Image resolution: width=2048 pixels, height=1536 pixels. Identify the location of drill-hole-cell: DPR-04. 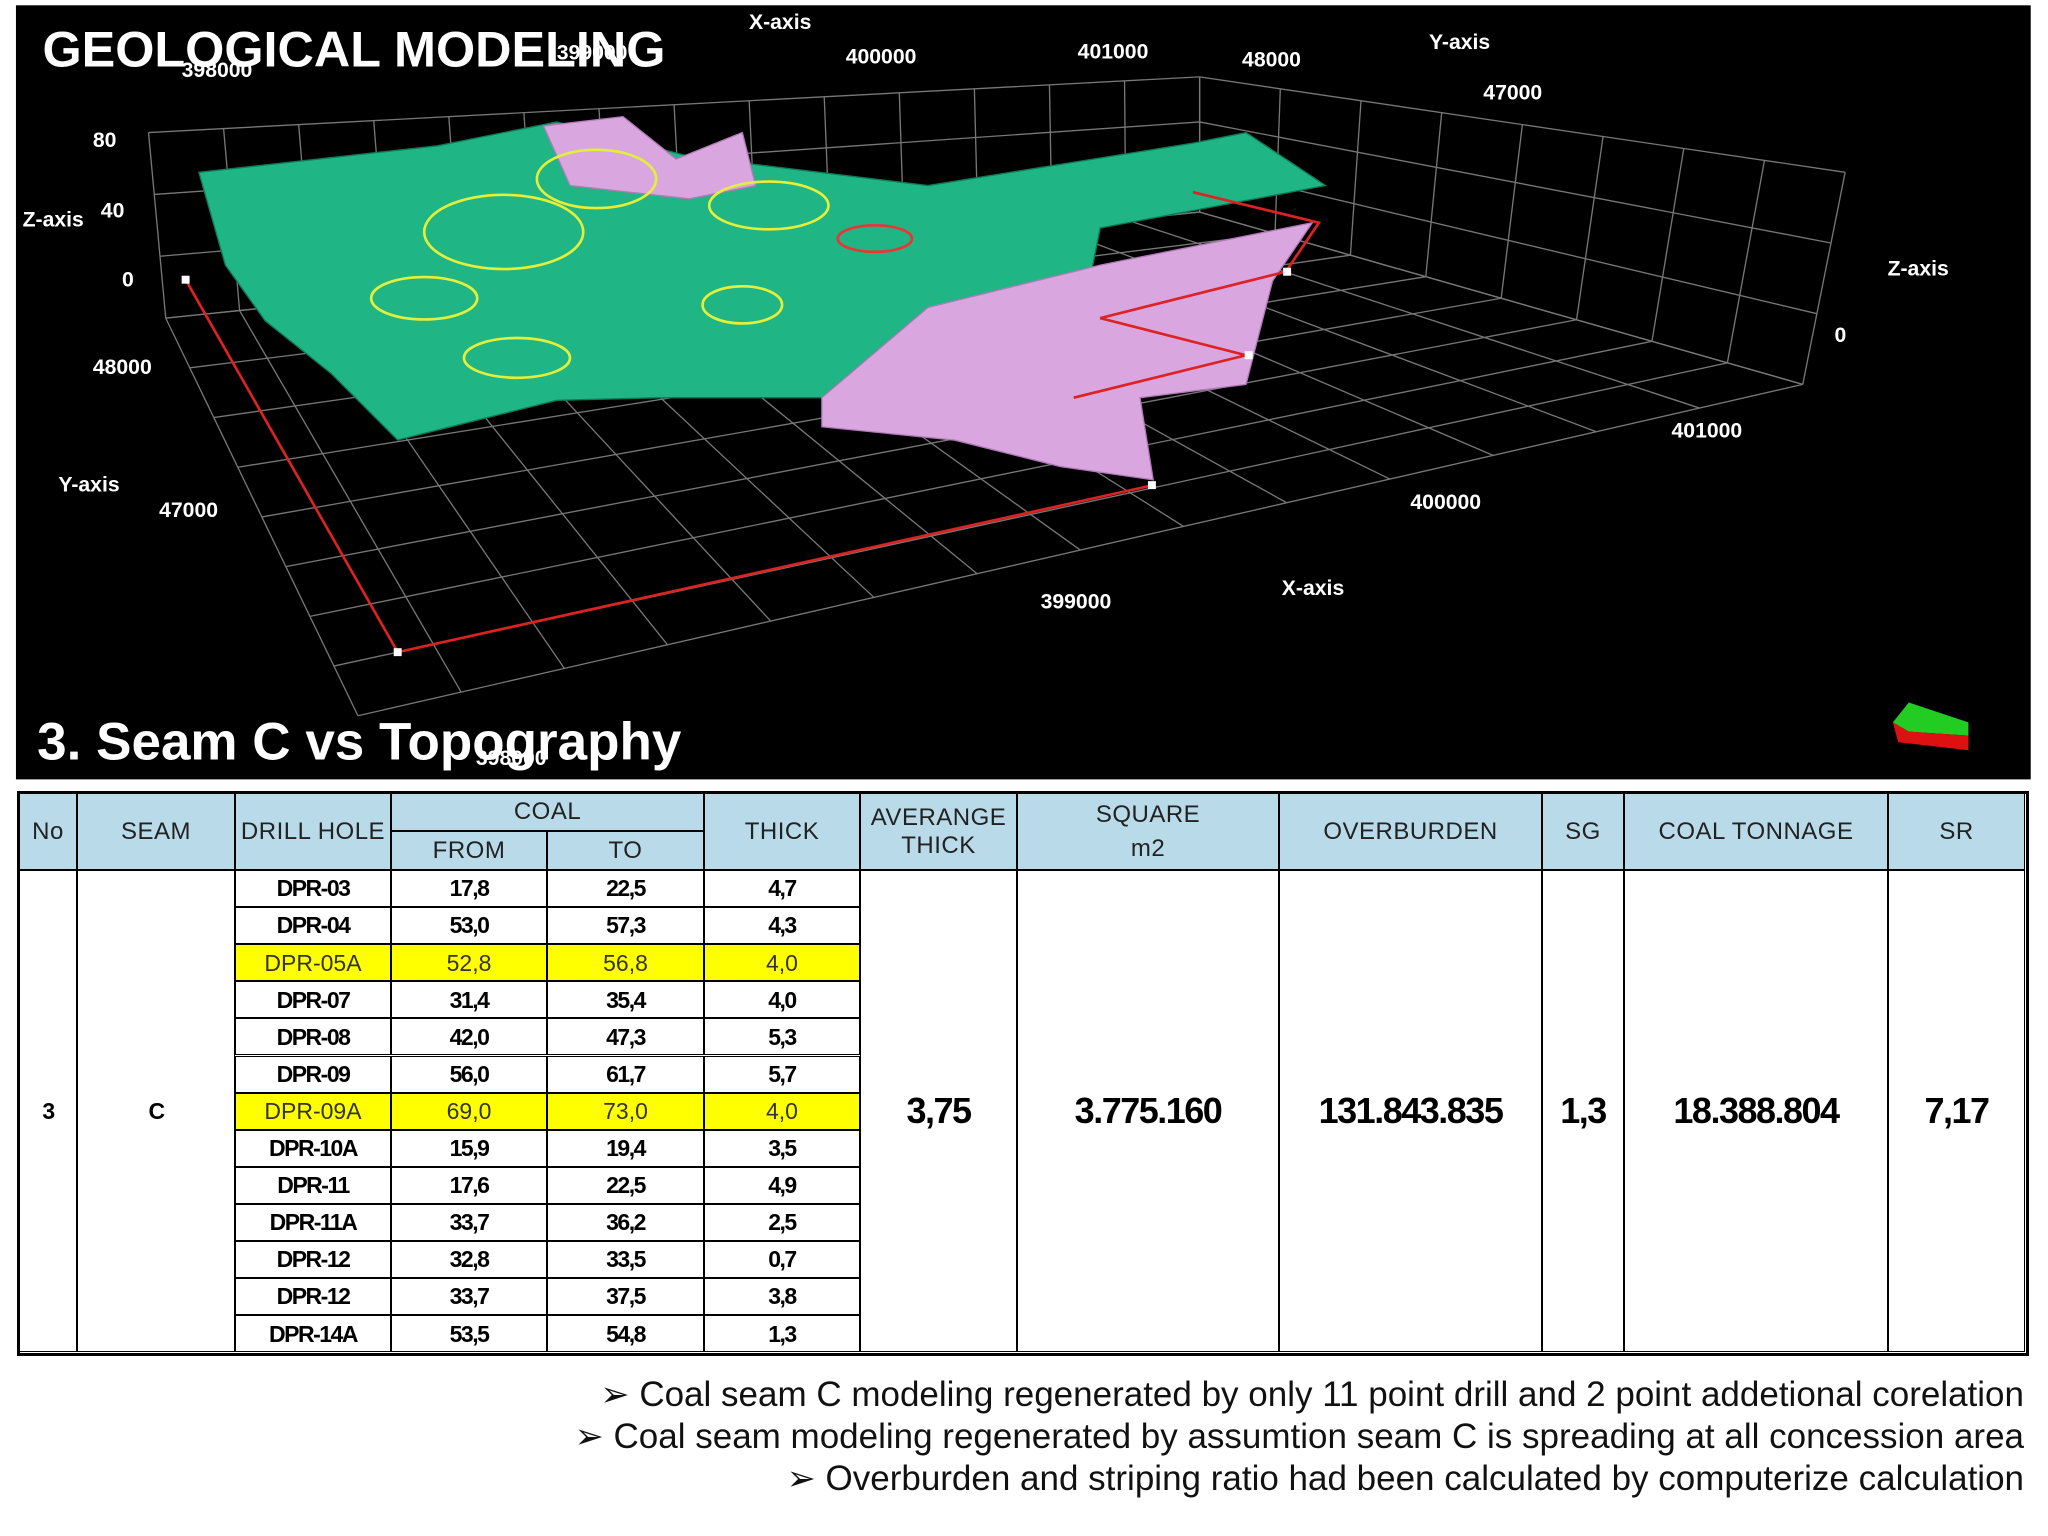
(313, 926).